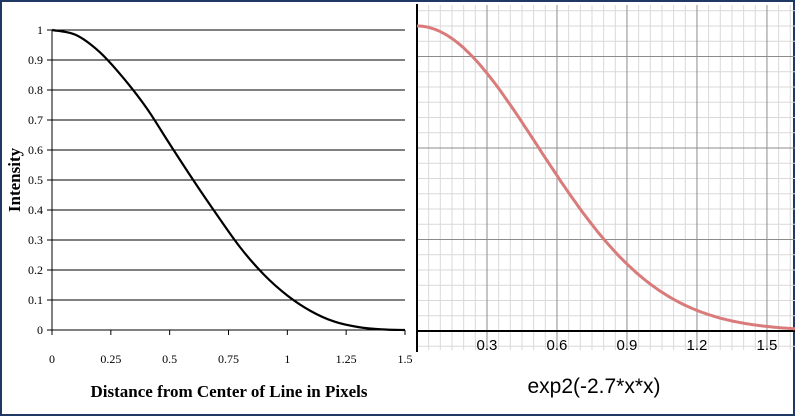 The height and width of the screenshot is (416, 795). I want to click on right-x-tick-label: 0.6, so click(557, 345).